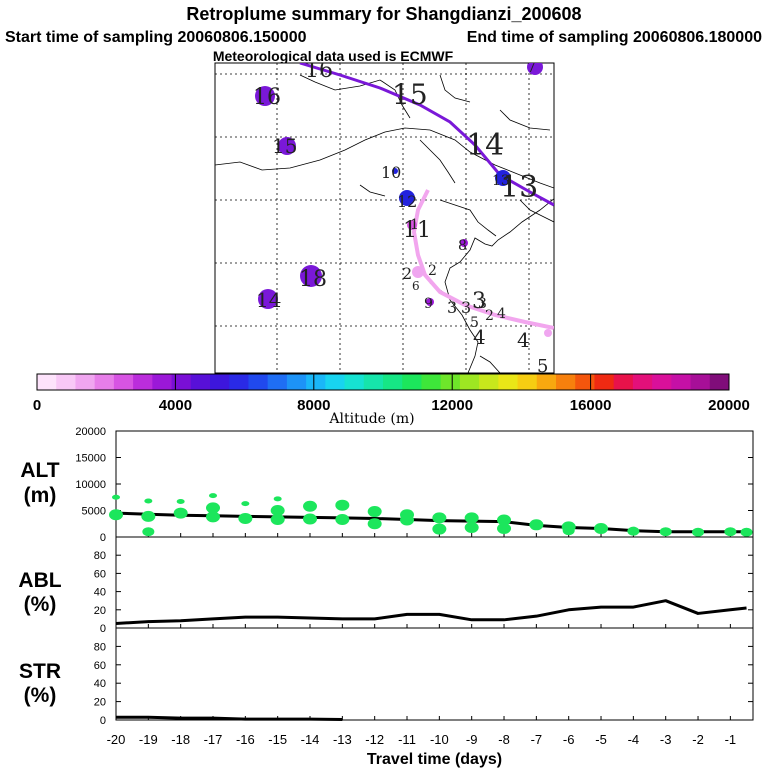 This screenshot has height=768, width=768. Describe the element at coordinates (40, 695) in the screenshot. I see `panel-unit-label: (%)` at that location.